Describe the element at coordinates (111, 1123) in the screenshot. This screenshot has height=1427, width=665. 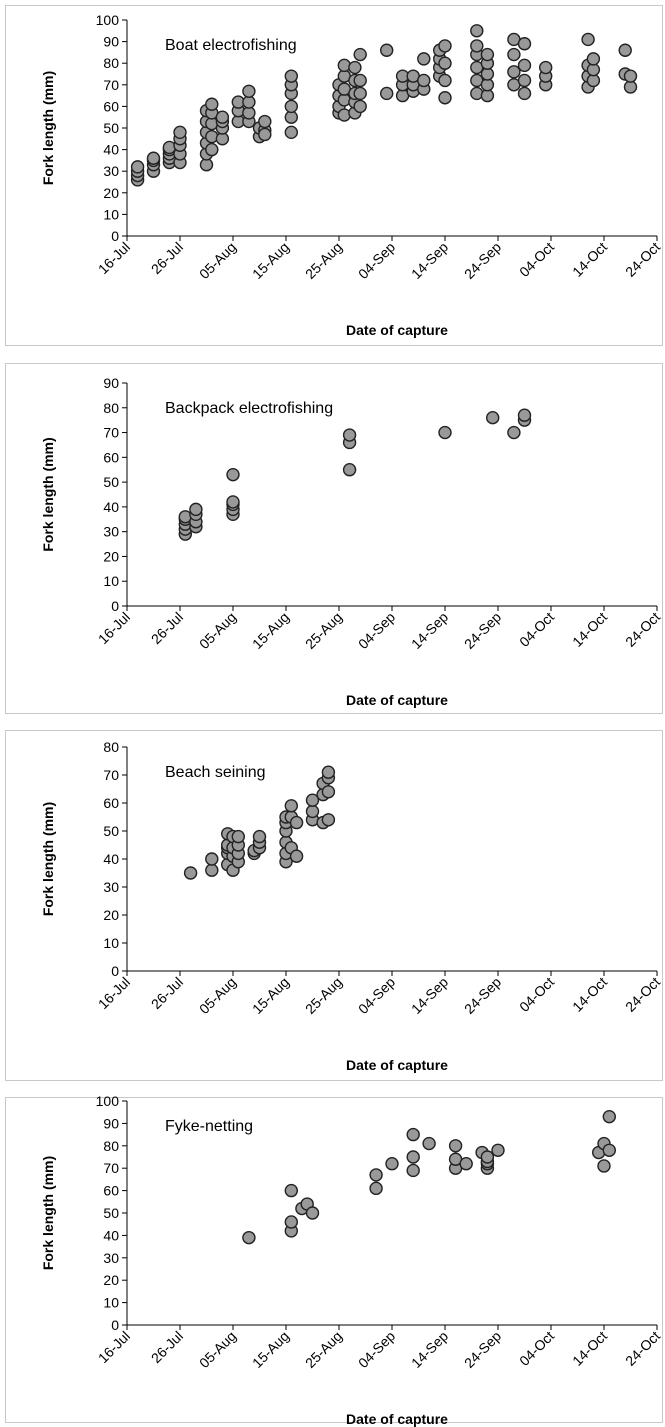
I see `y-tick-label: 90` at that location.